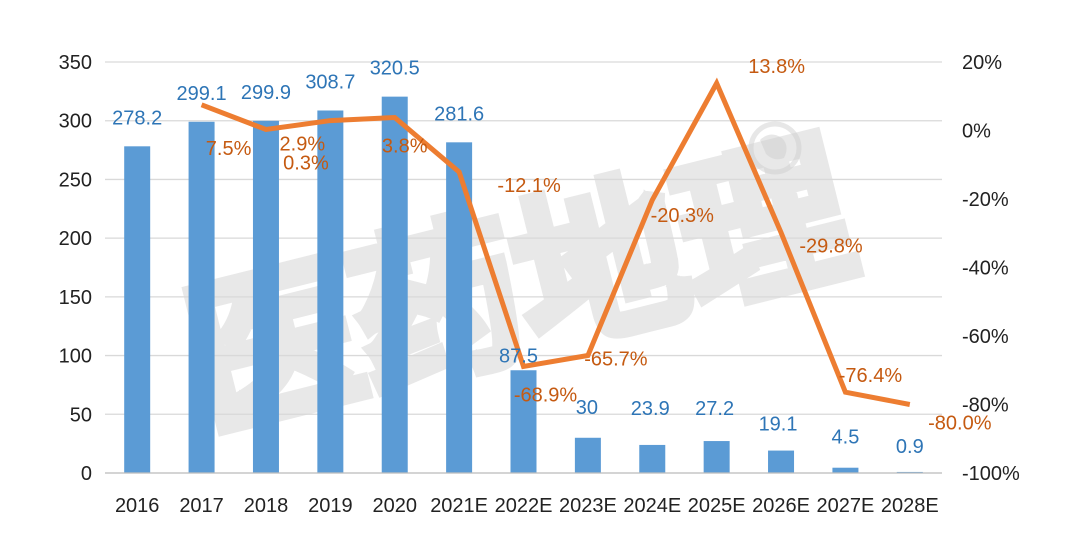 The width and height of the screenshot is (1080, 559). What do you see at coordinates (650, 409) in the screenshot?
I see `bar-data-label: 23.9` at bounding box center [650, 409].